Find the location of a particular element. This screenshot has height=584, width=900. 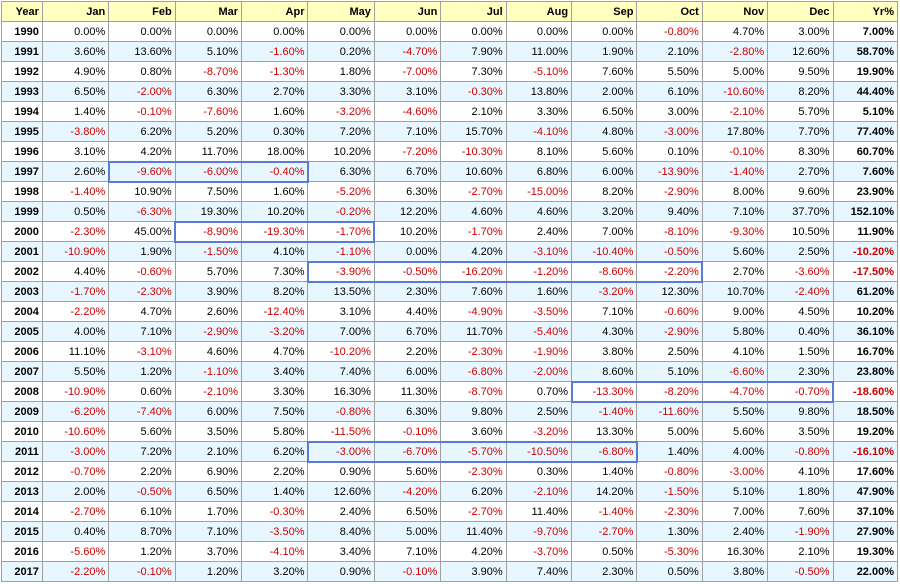

monthly-return-cell: -10.50% is located at coordinates (539, 451).